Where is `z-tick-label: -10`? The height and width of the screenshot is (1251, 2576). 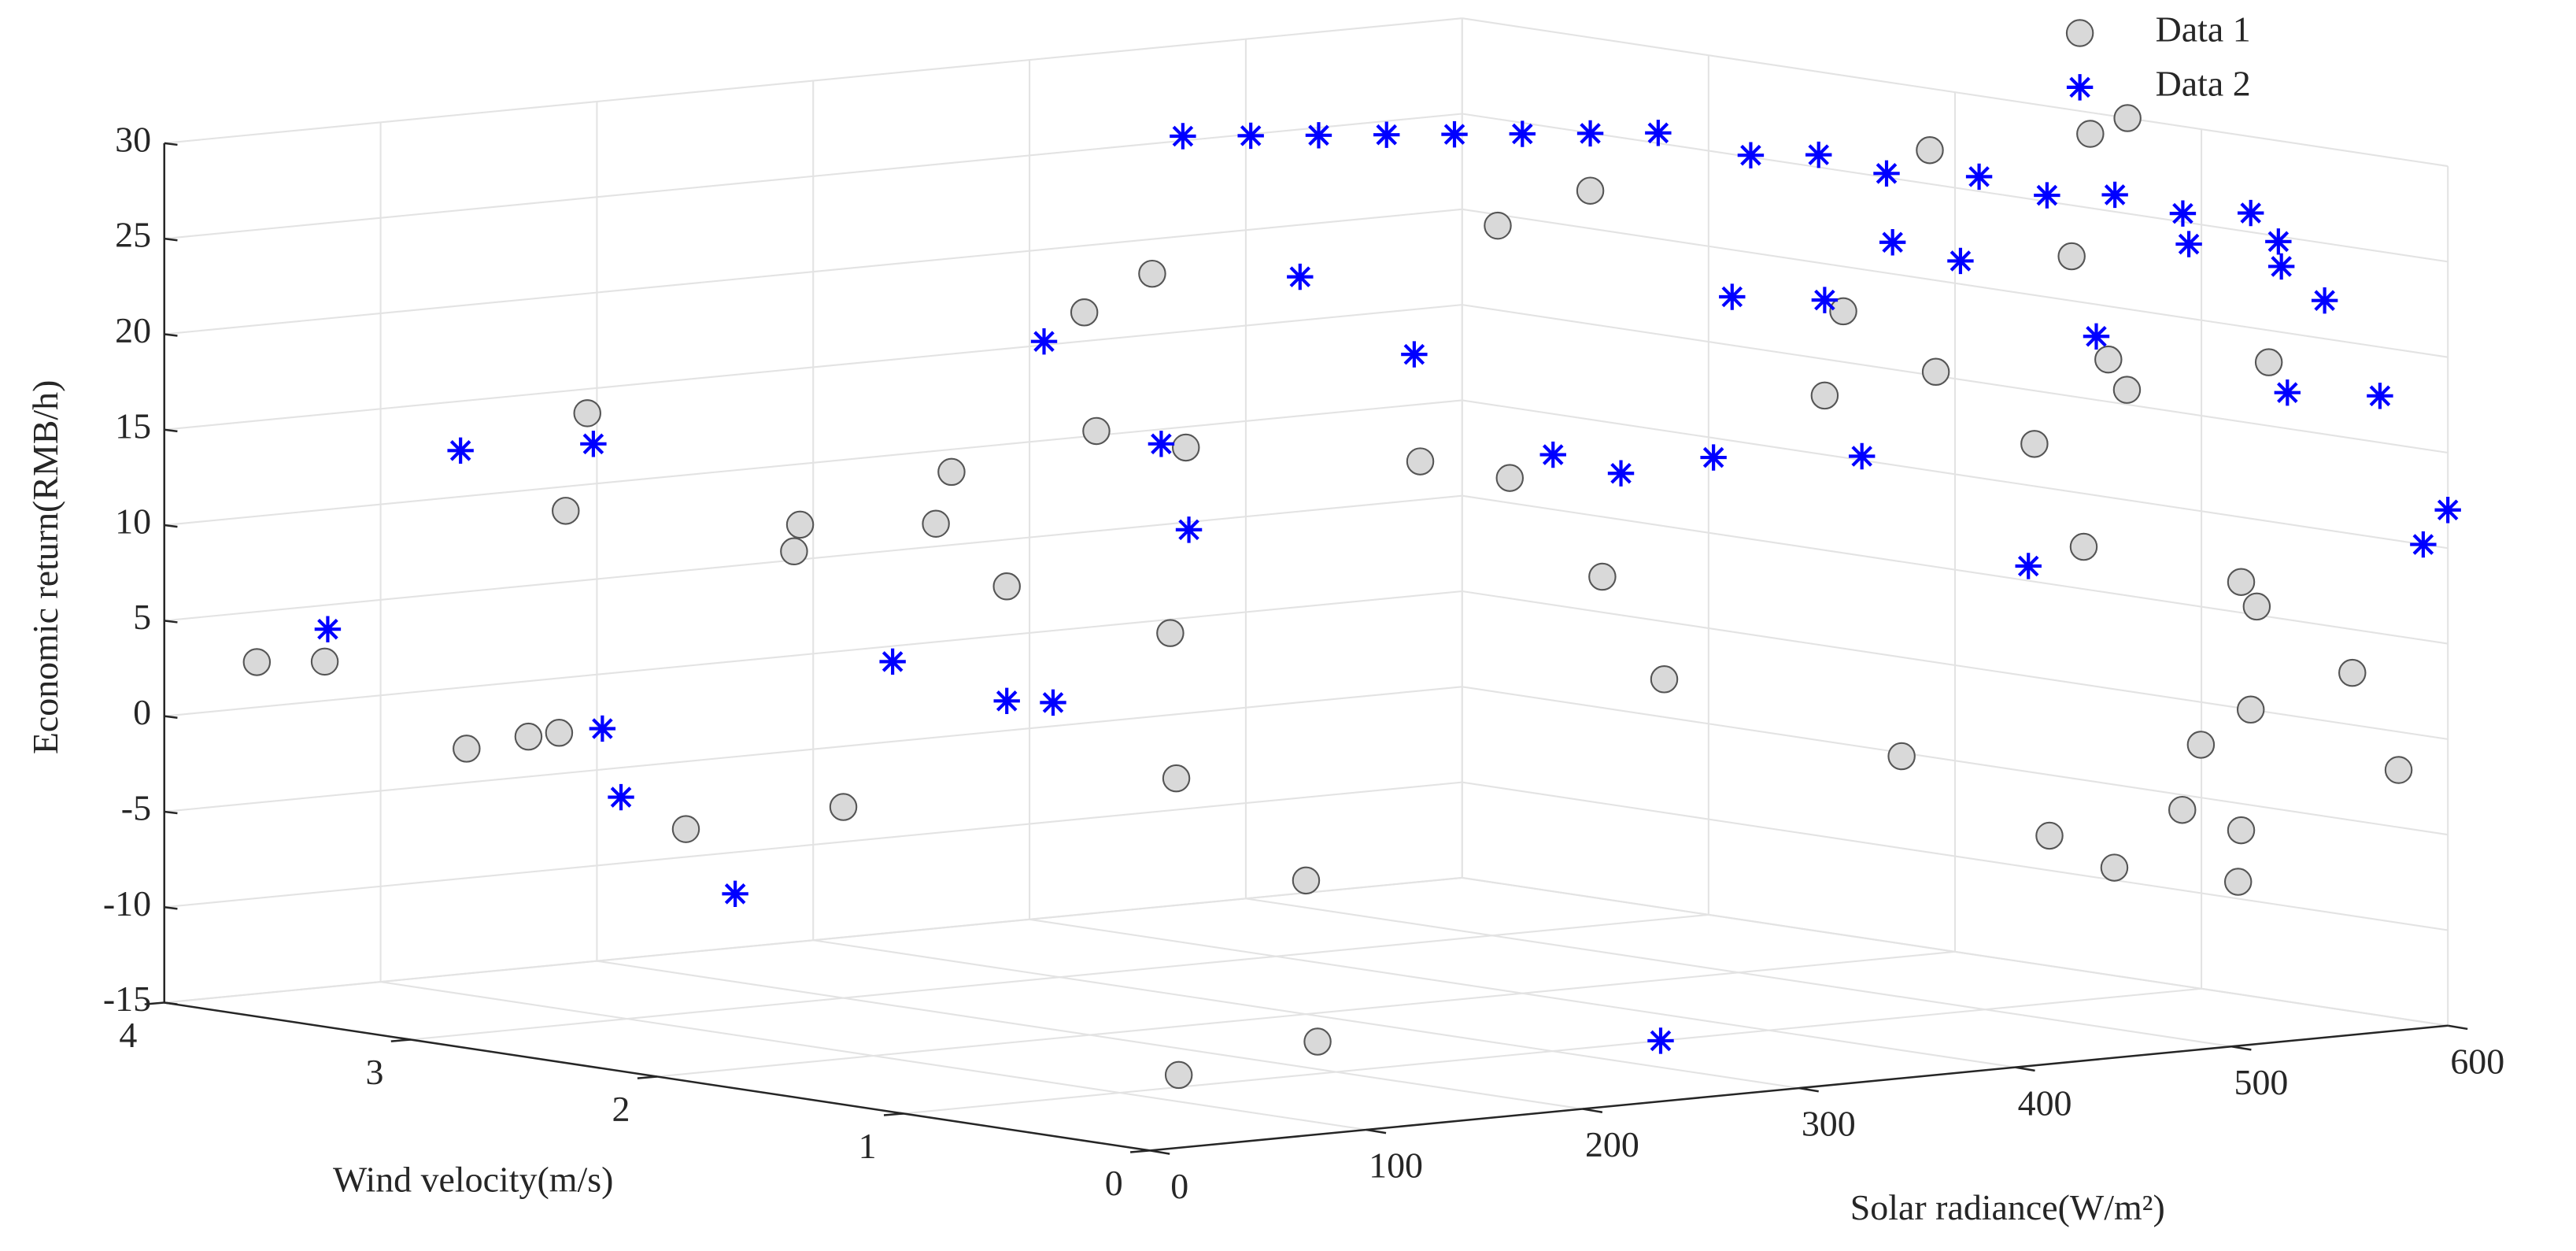
z-tick-label: -10 is located at coordinates (127, 903).